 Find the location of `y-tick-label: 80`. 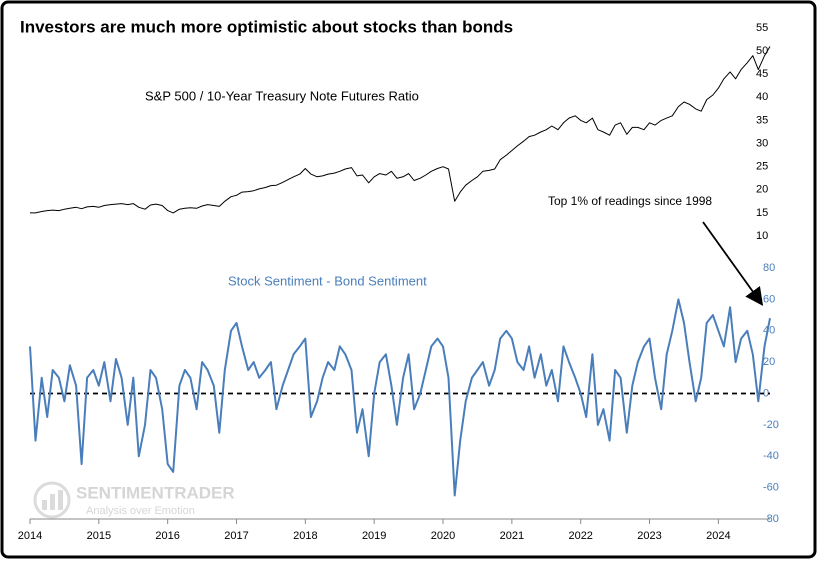

y-tick-label: 80 is located at coordinates (769, 268).